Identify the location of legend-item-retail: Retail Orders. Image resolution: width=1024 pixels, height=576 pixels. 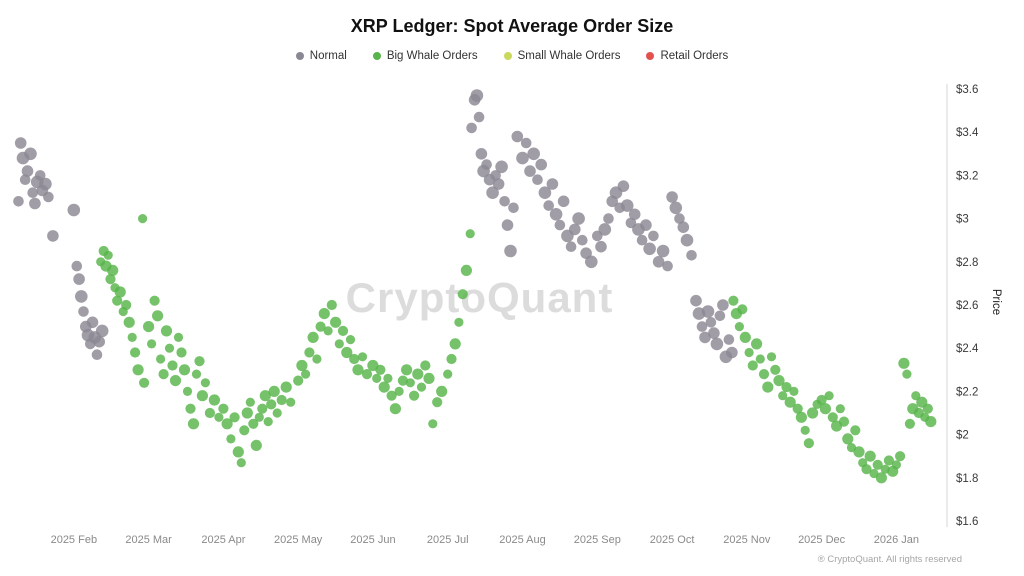
(687, 56).